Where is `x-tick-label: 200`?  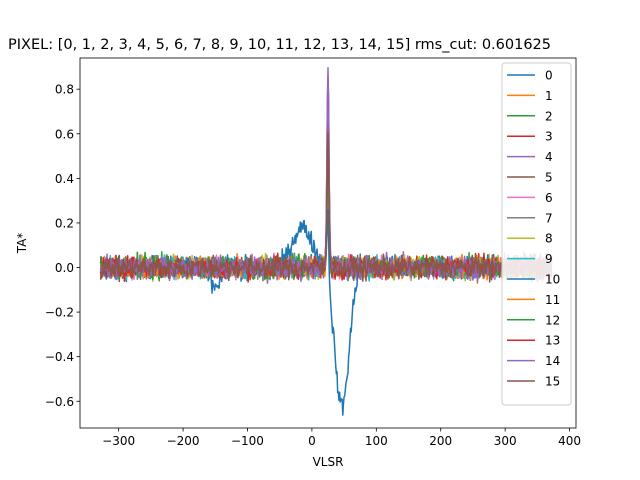
x-tick-label: 200 is located at coordinates (440, 441).